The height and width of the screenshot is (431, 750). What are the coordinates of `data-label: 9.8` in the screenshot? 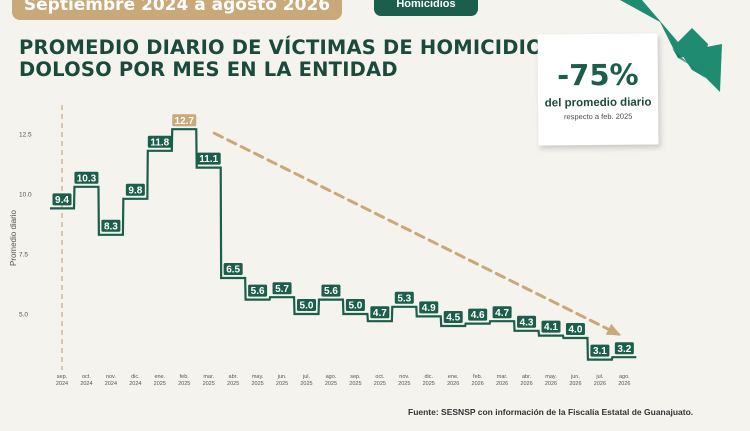 It's located at (135, 190).